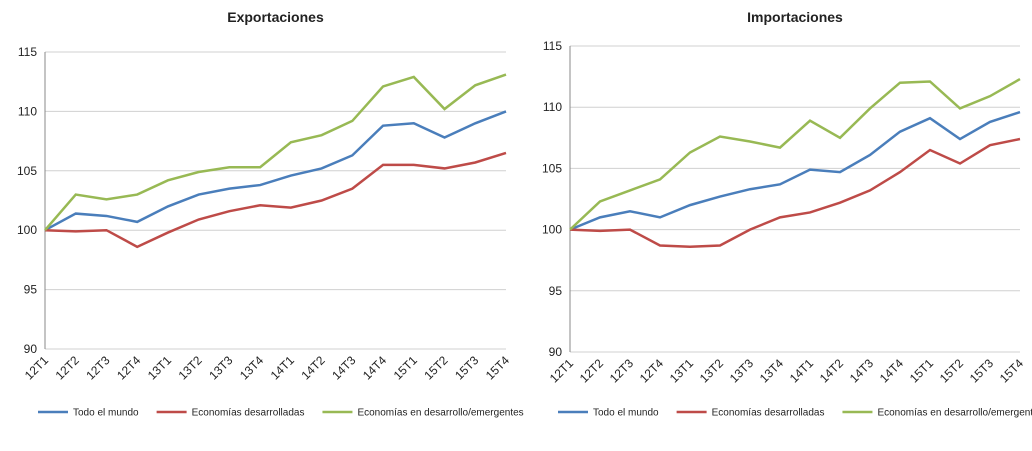  Describe the element at coordinates (795, 17) in the screenshot. I see `chart-title: Importaciones` at that location.